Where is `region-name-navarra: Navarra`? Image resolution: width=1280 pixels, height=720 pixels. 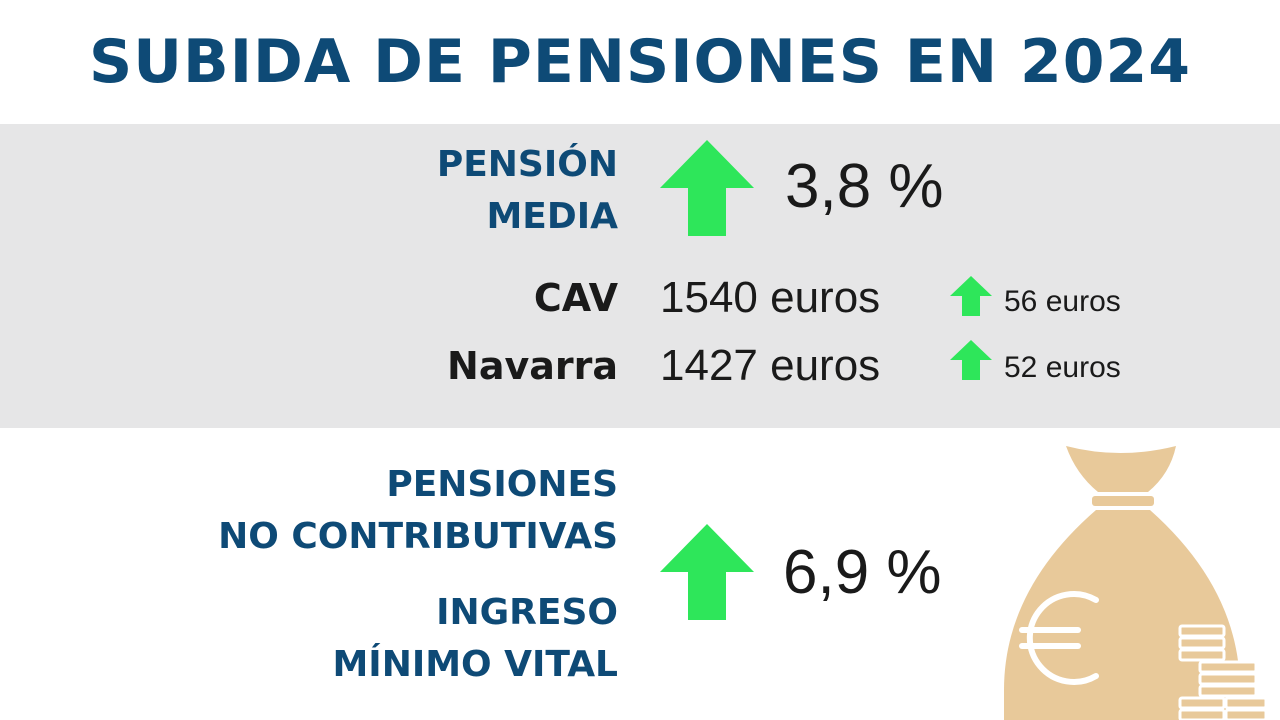 region-name-navarra: Navarra is located at coordinates (532, 366).